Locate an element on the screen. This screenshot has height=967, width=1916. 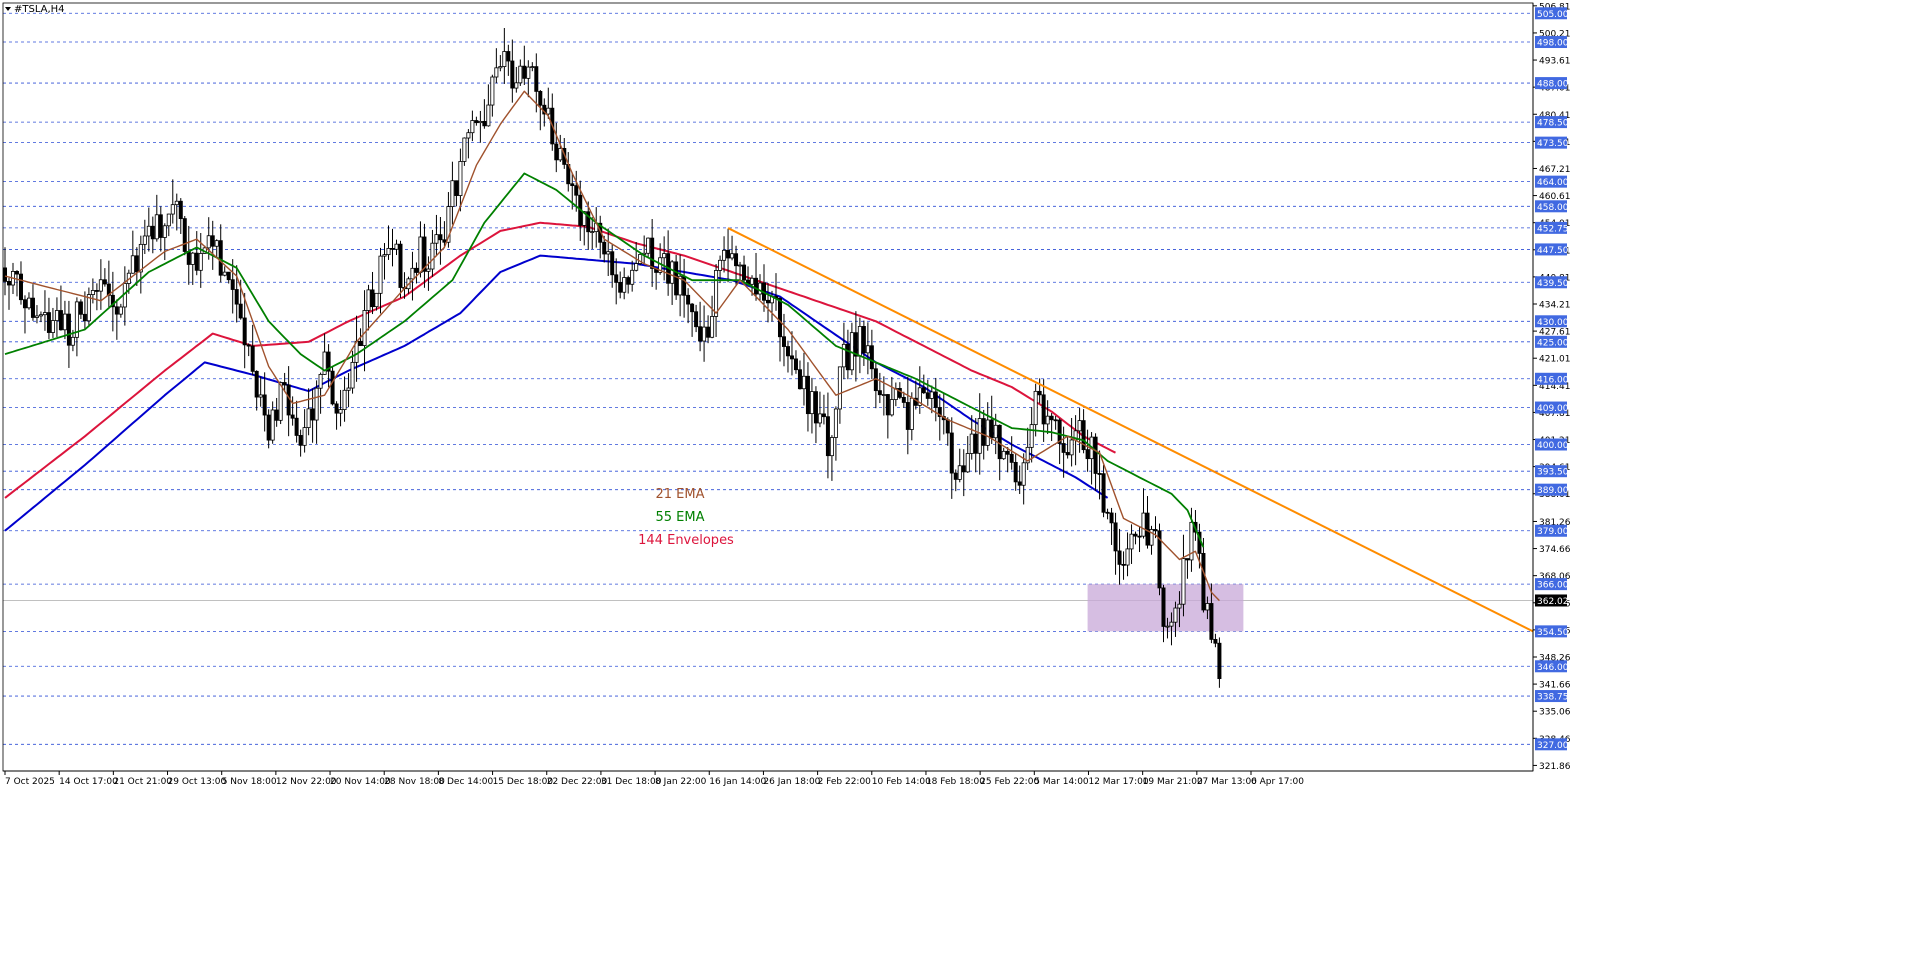
level-price-tag: 393.50 is located at coordinates (1552, 471).